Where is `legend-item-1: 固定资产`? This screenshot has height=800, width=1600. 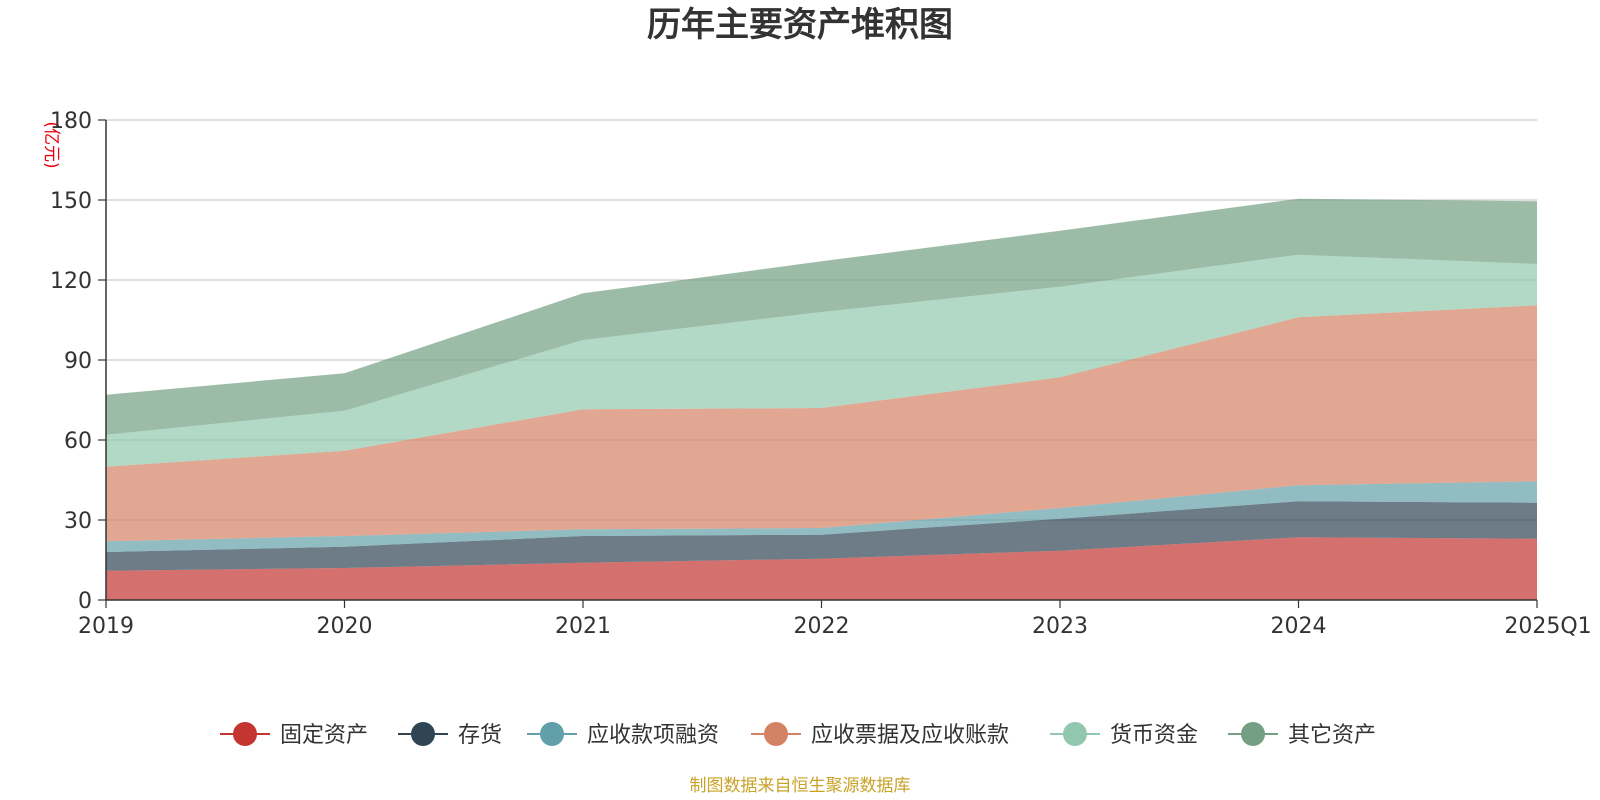
legend-item-1: 固定资产 is located at coordinates (294, 735).